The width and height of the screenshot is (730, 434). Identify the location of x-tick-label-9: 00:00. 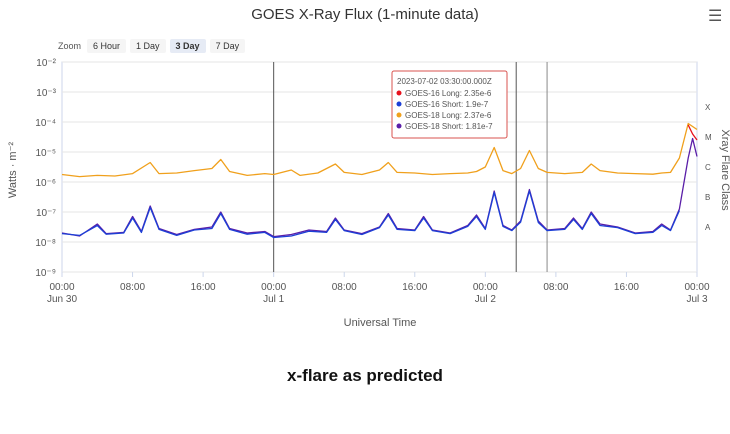
(696, 287).